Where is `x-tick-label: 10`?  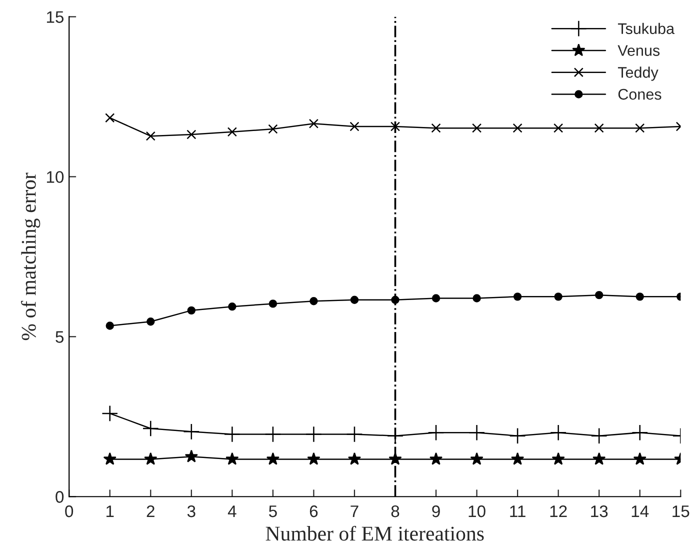
x-tick-label: 10 is located at coordinates (477, 511).